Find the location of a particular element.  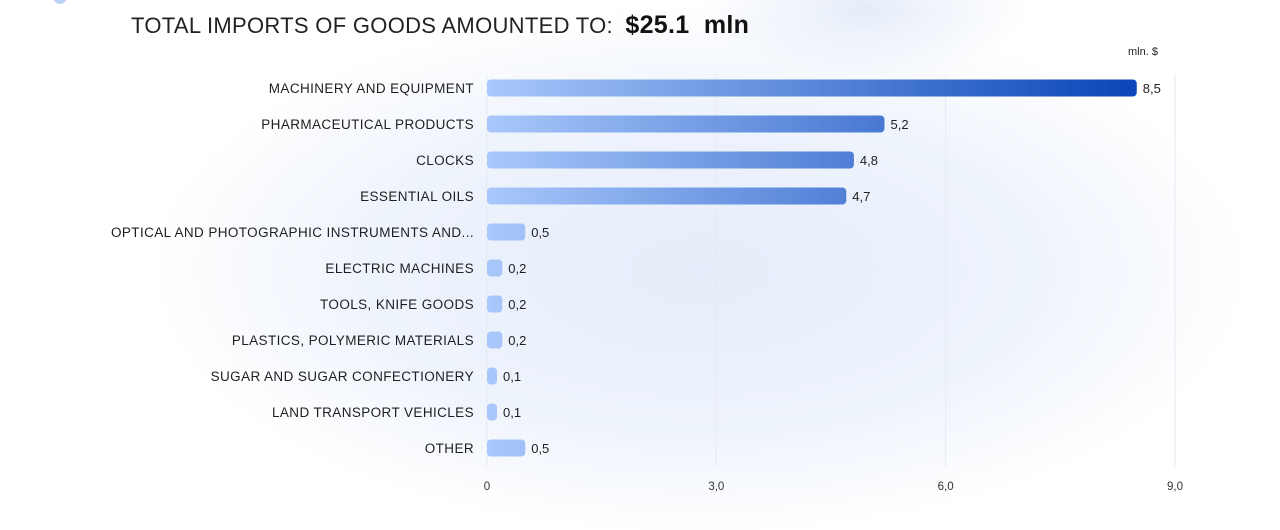

x-tick-label: 0 is located at coordinates (487, 487).